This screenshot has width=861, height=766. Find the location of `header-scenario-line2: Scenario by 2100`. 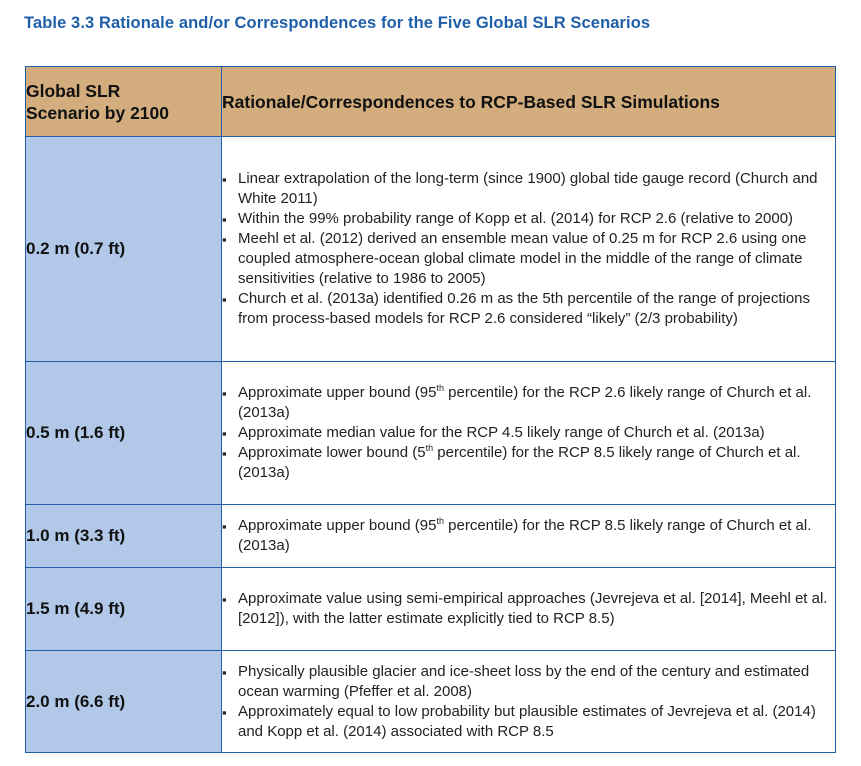

header-scenario-line2: Scenario by 2100 is located at coordinates (97, 112).